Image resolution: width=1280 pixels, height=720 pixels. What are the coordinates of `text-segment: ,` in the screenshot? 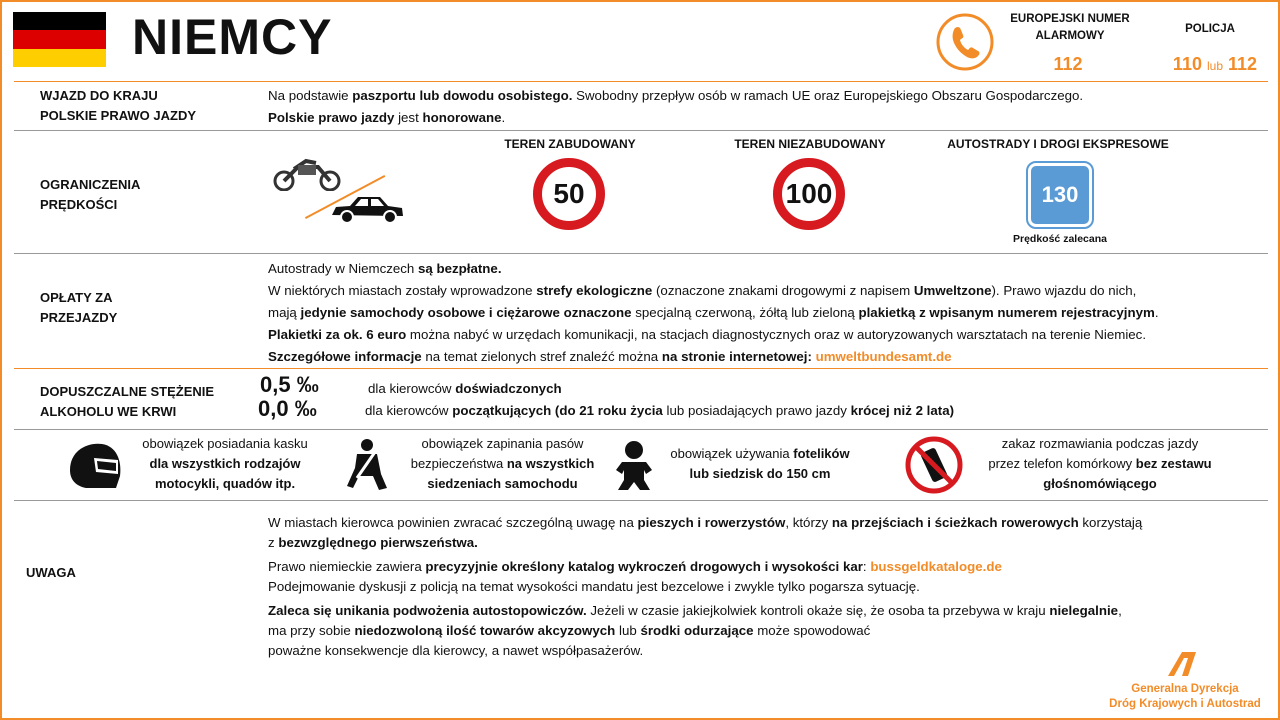 It's located at (1120, 610).